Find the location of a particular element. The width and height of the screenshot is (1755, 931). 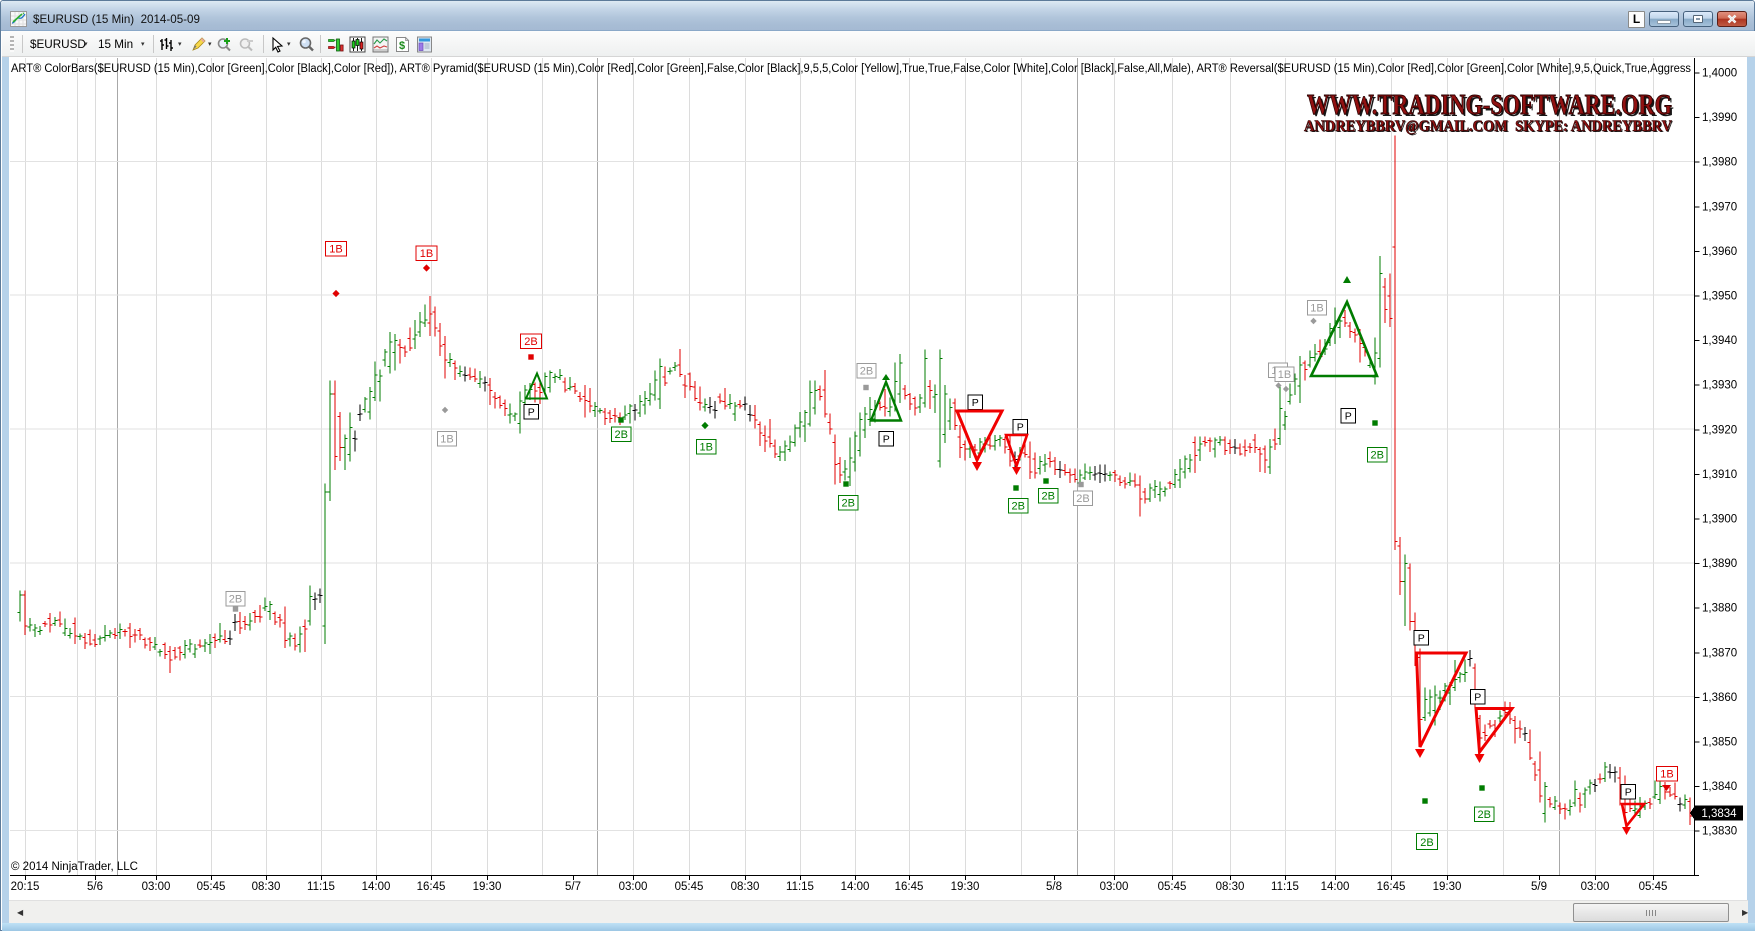

svg-text: 1,3890 is located at coordinates (1719, 564).